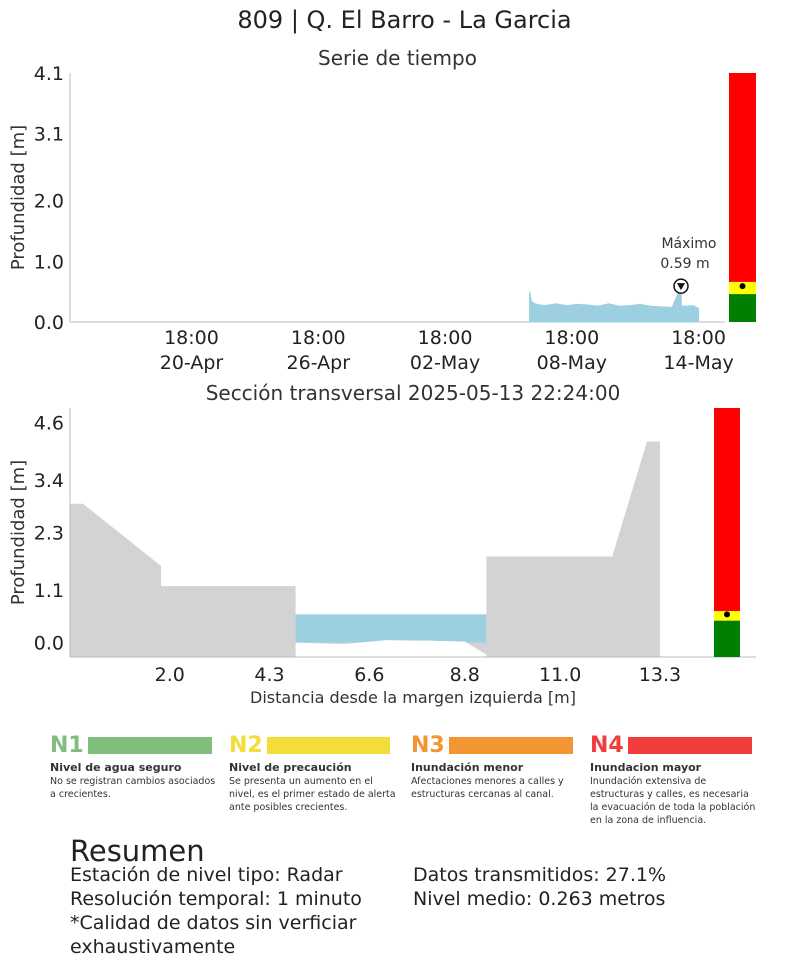 Image resolution: width=809 pixels, height=969 pixels. I want to click on summary-station-type: Estación de nivel tipo: Radar, so click(206, 875).